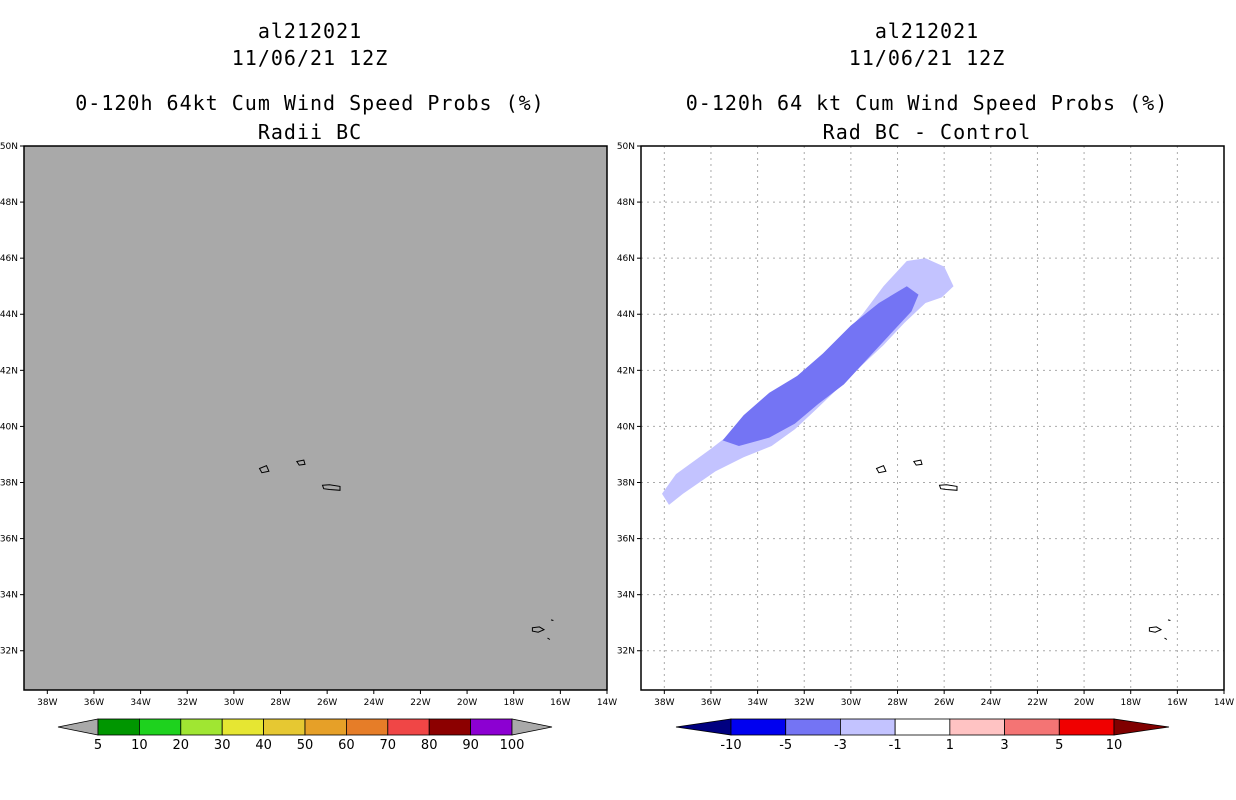 Image resolution: width=1236 pixels, height=800 pixels. Describe the element at coordinates (840, 745) in the screenshot. I see `colorbar-label: -3` at that location.